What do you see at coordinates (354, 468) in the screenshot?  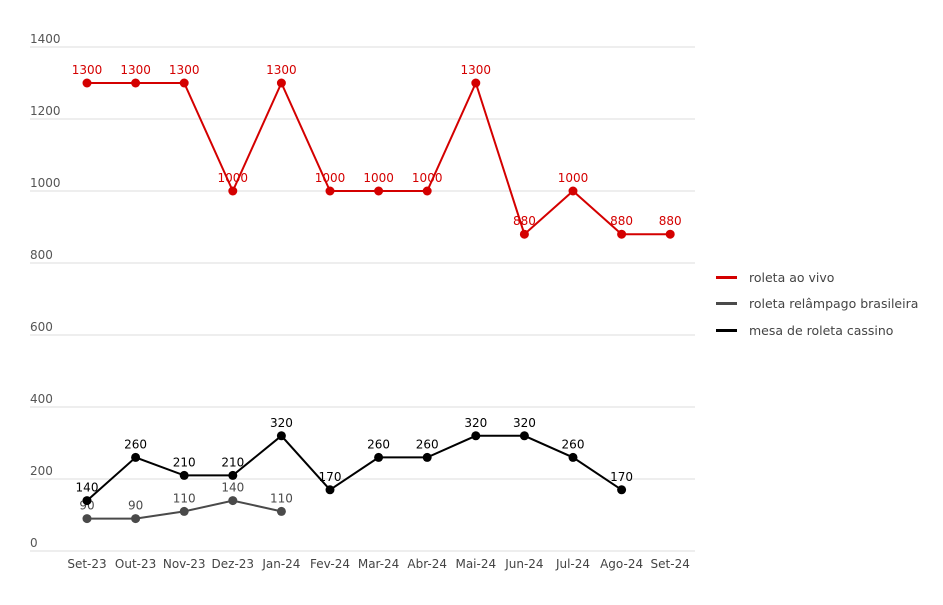 I see `series-line` at bounding box center [354, 468].